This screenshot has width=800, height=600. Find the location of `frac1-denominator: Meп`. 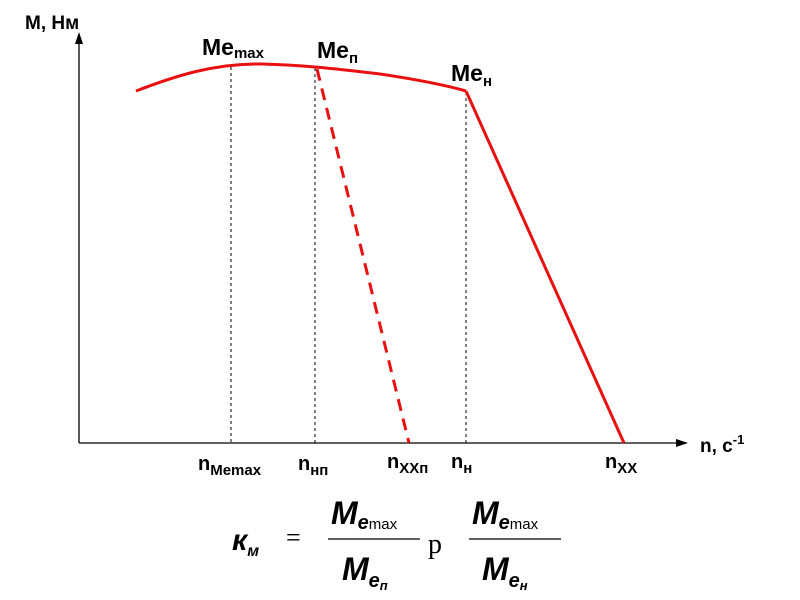

frac1-denominator: Meп is located at coordinates (365, 572).